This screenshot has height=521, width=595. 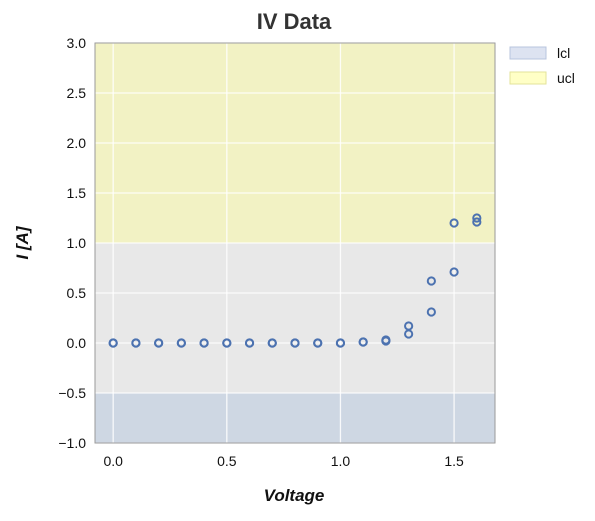 I want to click on legend-label-ucl: ucl, so click(x=566, y=78).